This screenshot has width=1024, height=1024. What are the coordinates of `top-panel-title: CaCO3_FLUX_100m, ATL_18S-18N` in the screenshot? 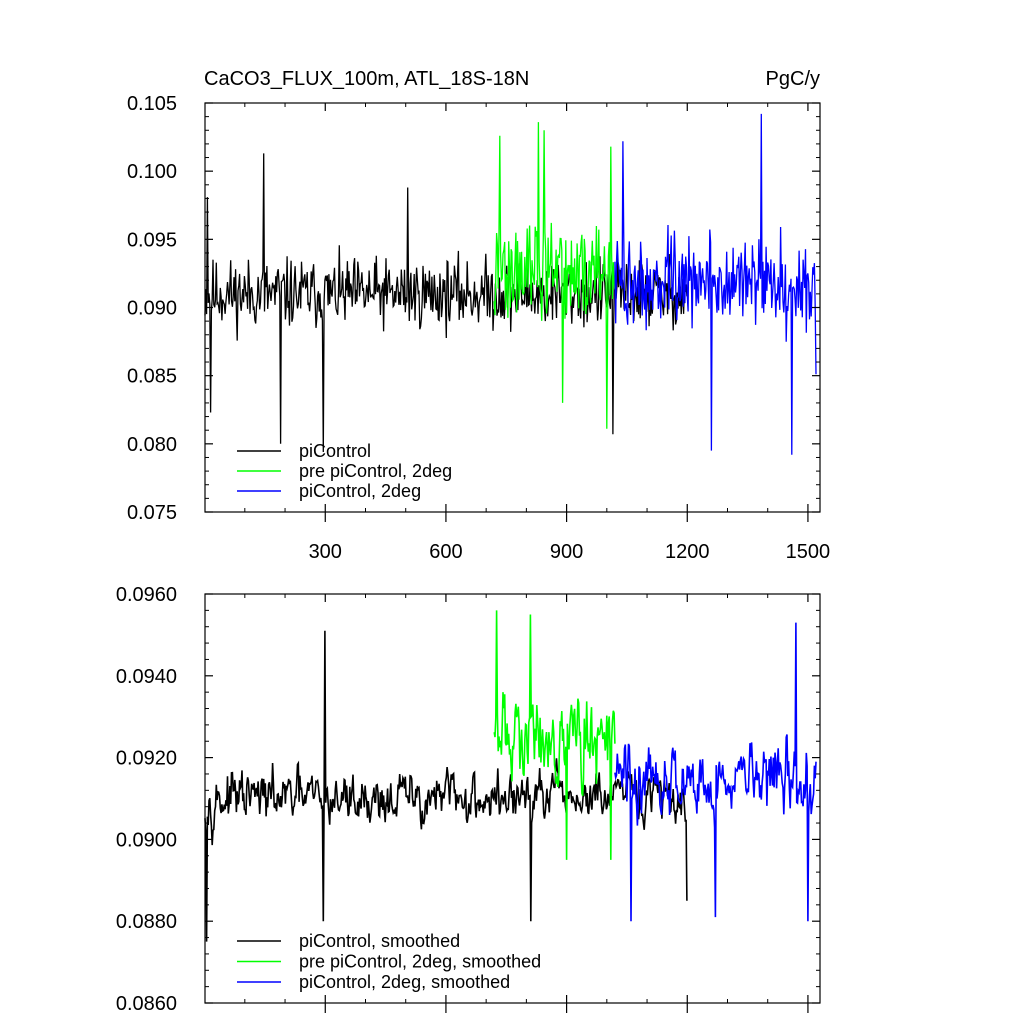 It's located at (366, 79).